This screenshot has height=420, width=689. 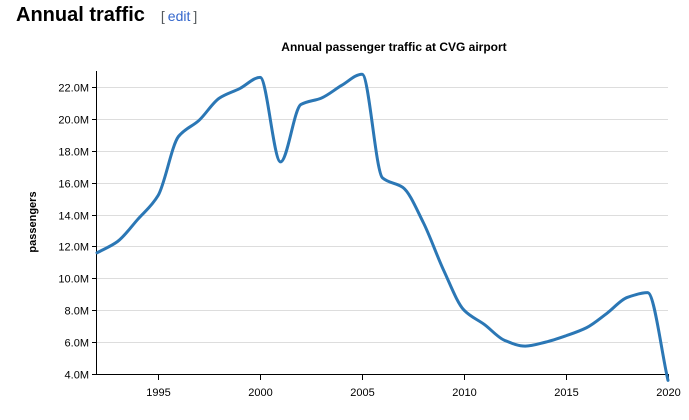 I want to click on y-tick-label: 22.0M, so click(x=73, y=89).